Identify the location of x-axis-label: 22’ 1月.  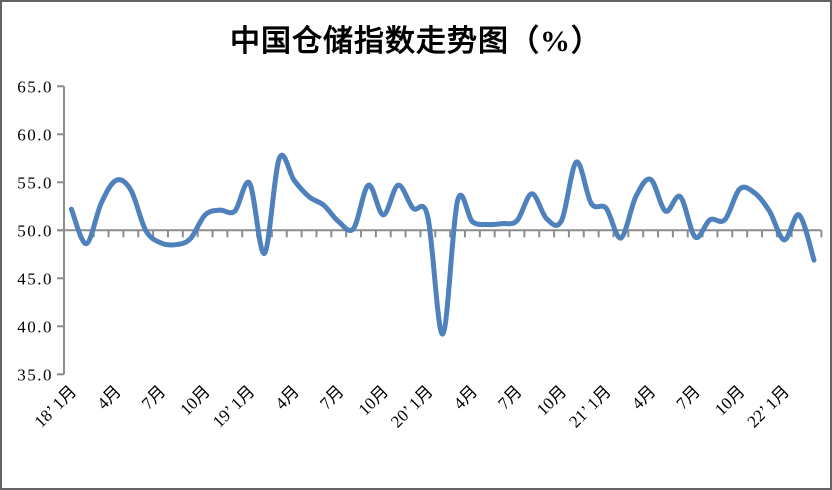
(768, 407).